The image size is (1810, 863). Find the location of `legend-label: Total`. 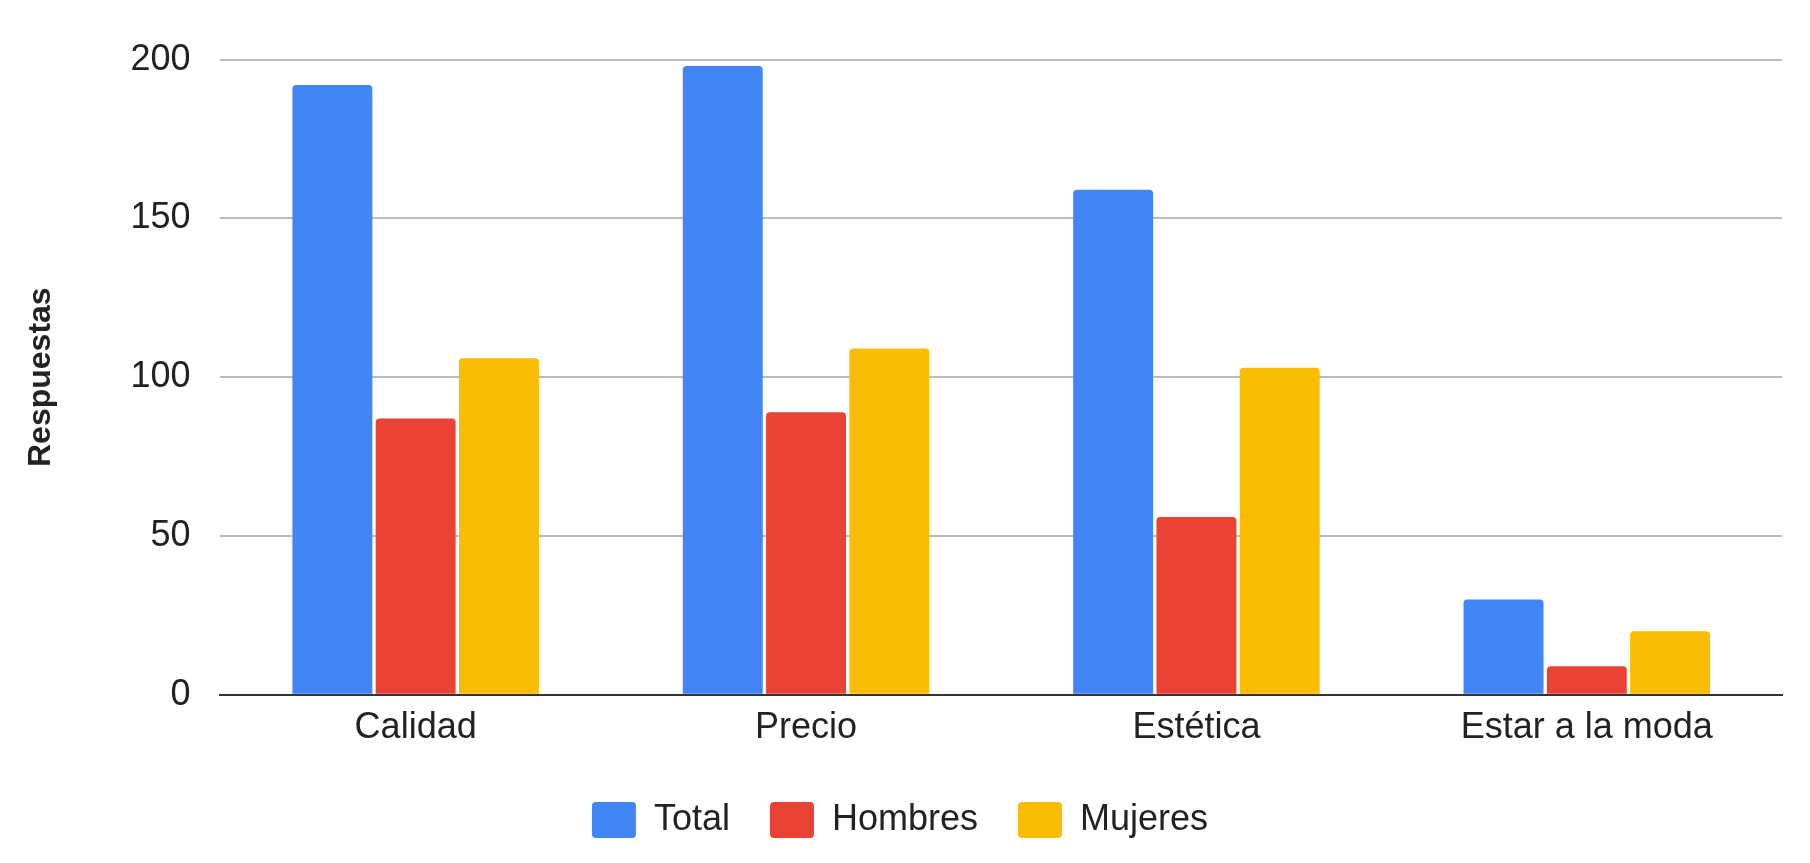

legend-label: Total is located at coordinates (691, 817).